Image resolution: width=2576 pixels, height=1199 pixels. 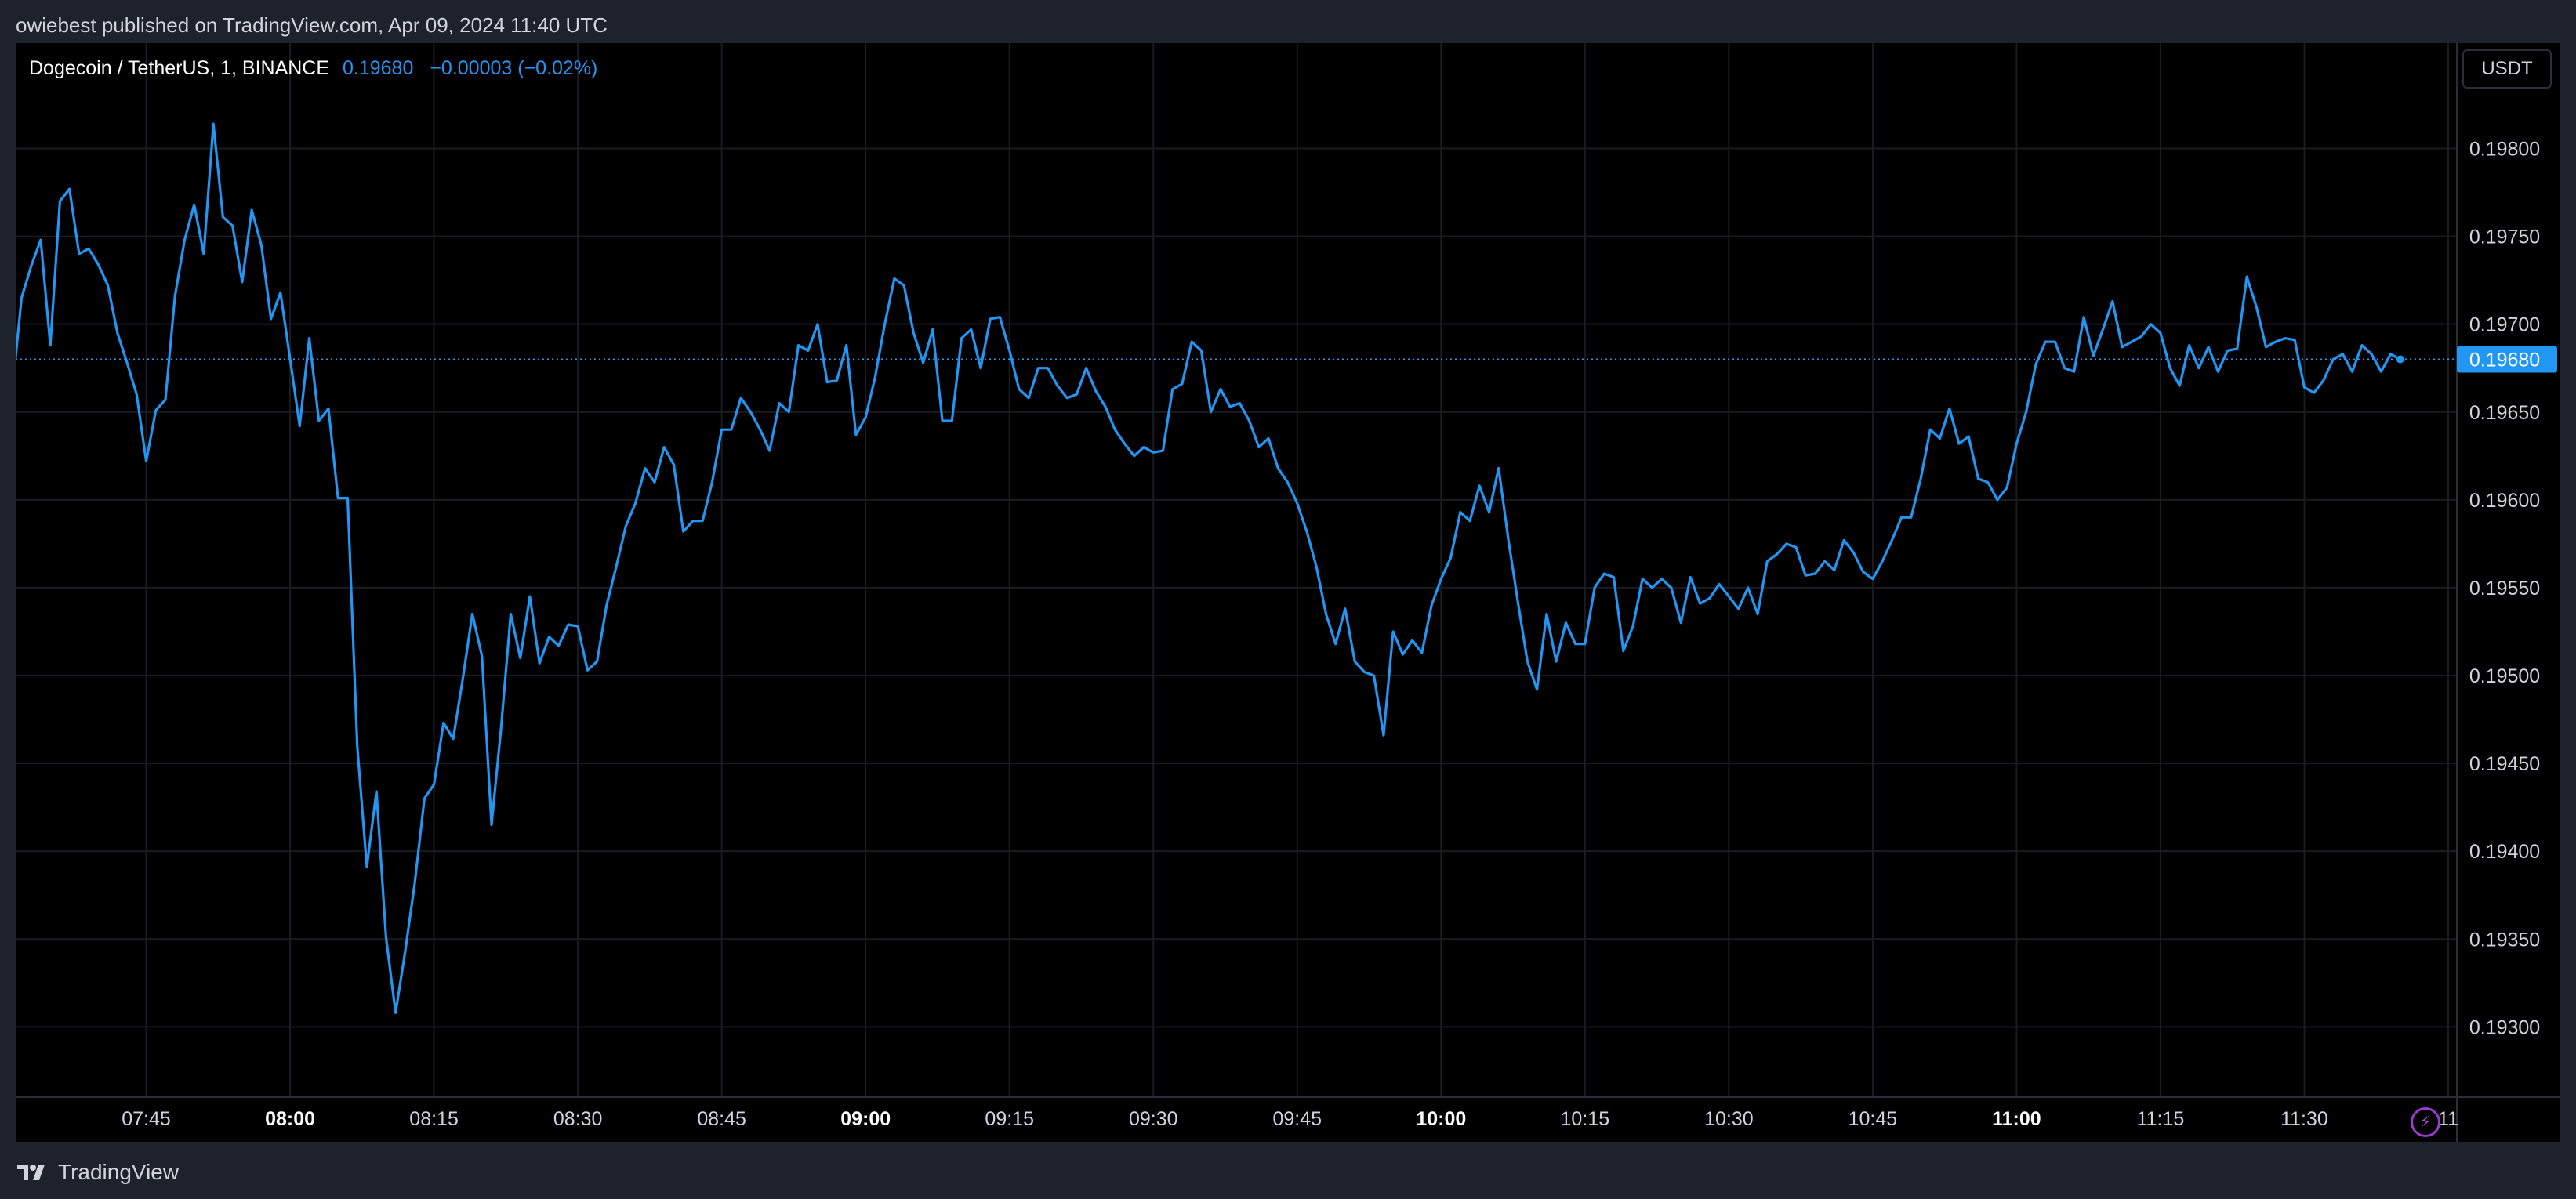 What do you see at coordinates (2504, 1027) in the screenshot?
I see `y-tick-label: 0.19300` at bounding box center [2504, 1027].